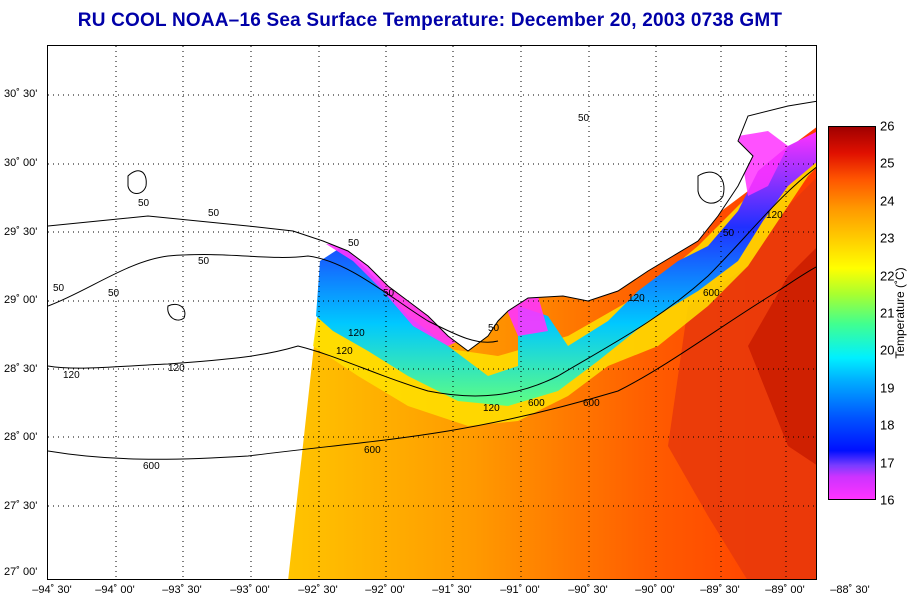 The width and height of the screenshot is (920, 600). What do you see at coordinates (588, 590) in the screenshot?
I see `longitude-label: –90˚ 30'` at bounding box center [588, 590].